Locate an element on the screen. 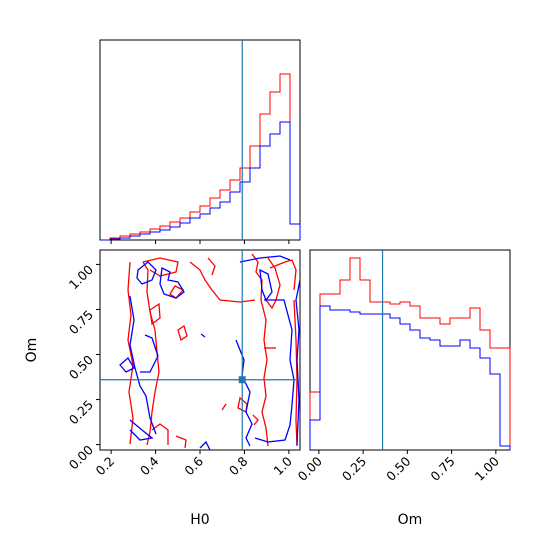 The width and height of the screenshot is (550, 550). tick-label-x-Om: 0.00 is located at coordinates (310, 468).